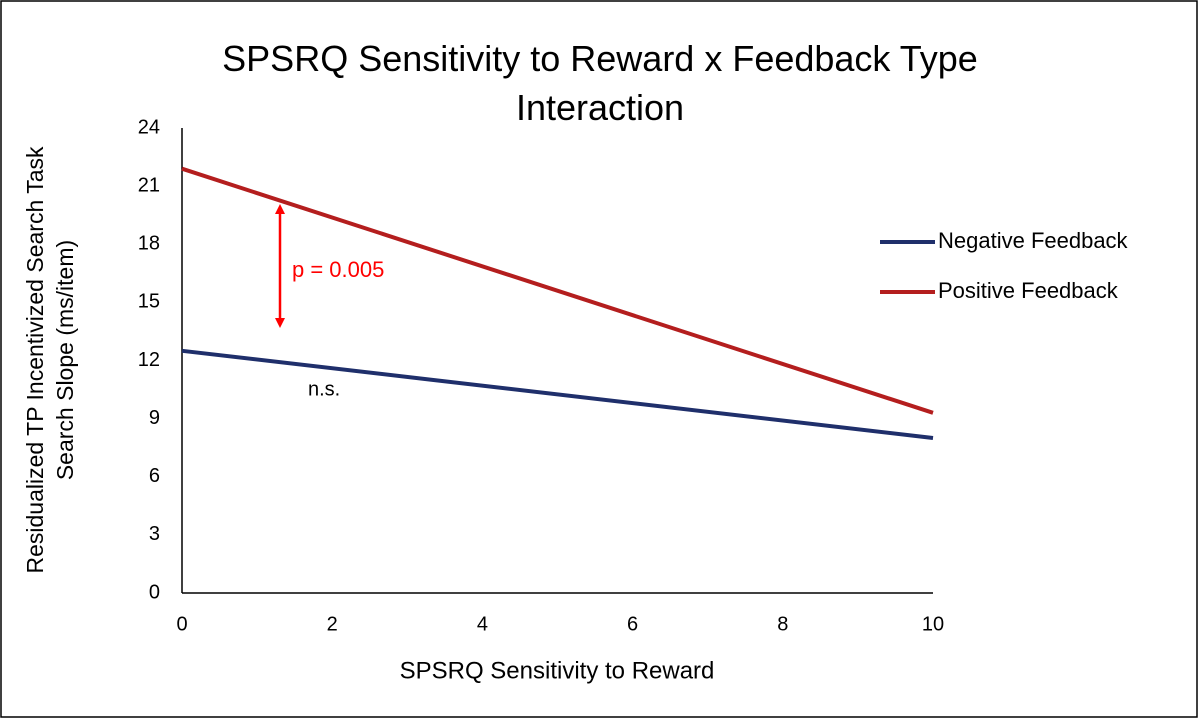 The width and height of the screenshot is (1199, 719). What do you see at coordinates (149, 185) in the screenshot?
I see `y-tick-label: 21` at bounding box center [149, 185].